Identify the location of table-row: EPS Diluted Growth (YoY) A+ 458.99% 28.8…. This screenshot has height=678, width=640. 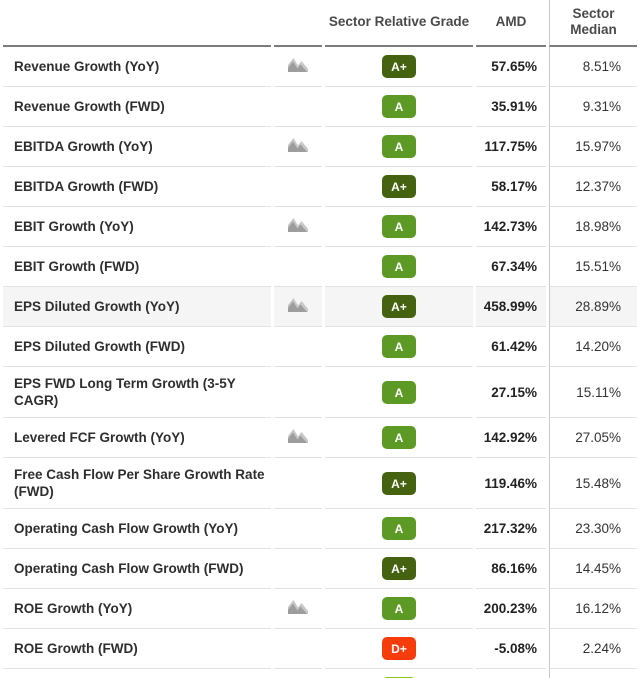
(320, 307).